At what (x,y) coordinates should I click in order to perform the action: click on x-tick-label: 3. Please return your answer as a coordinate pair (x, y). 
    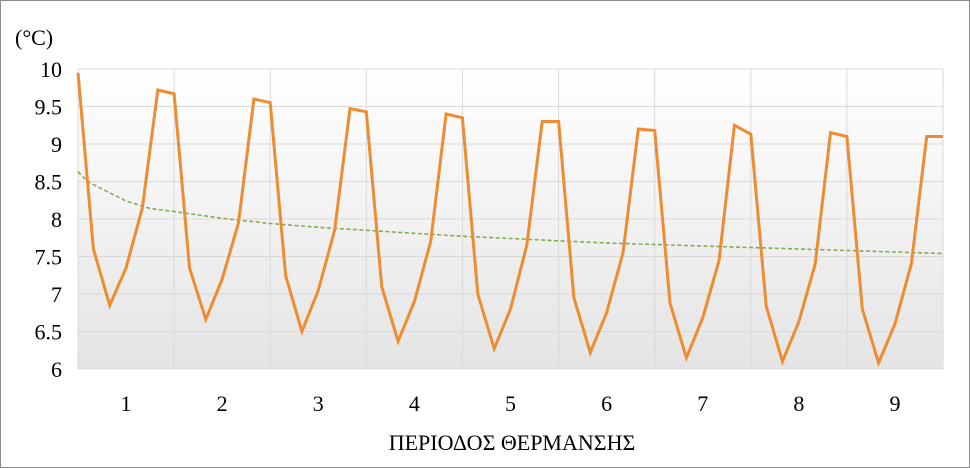
    Looking at the image, I should click on (318, 403).